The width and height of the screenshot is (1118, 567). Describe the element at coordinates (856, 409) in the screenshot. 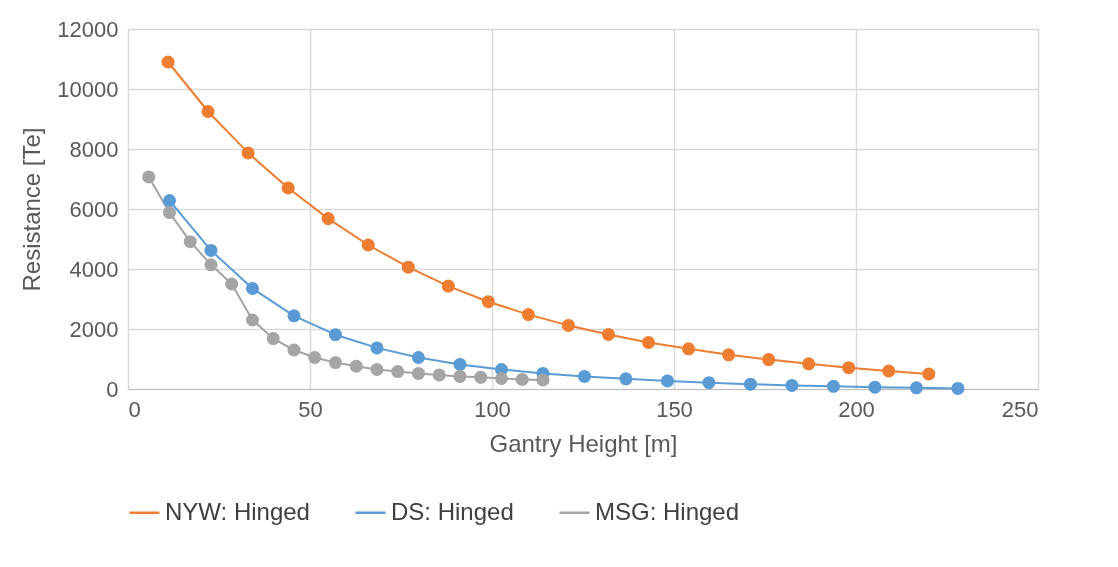

I see `x-tick-label: 200` at that location.